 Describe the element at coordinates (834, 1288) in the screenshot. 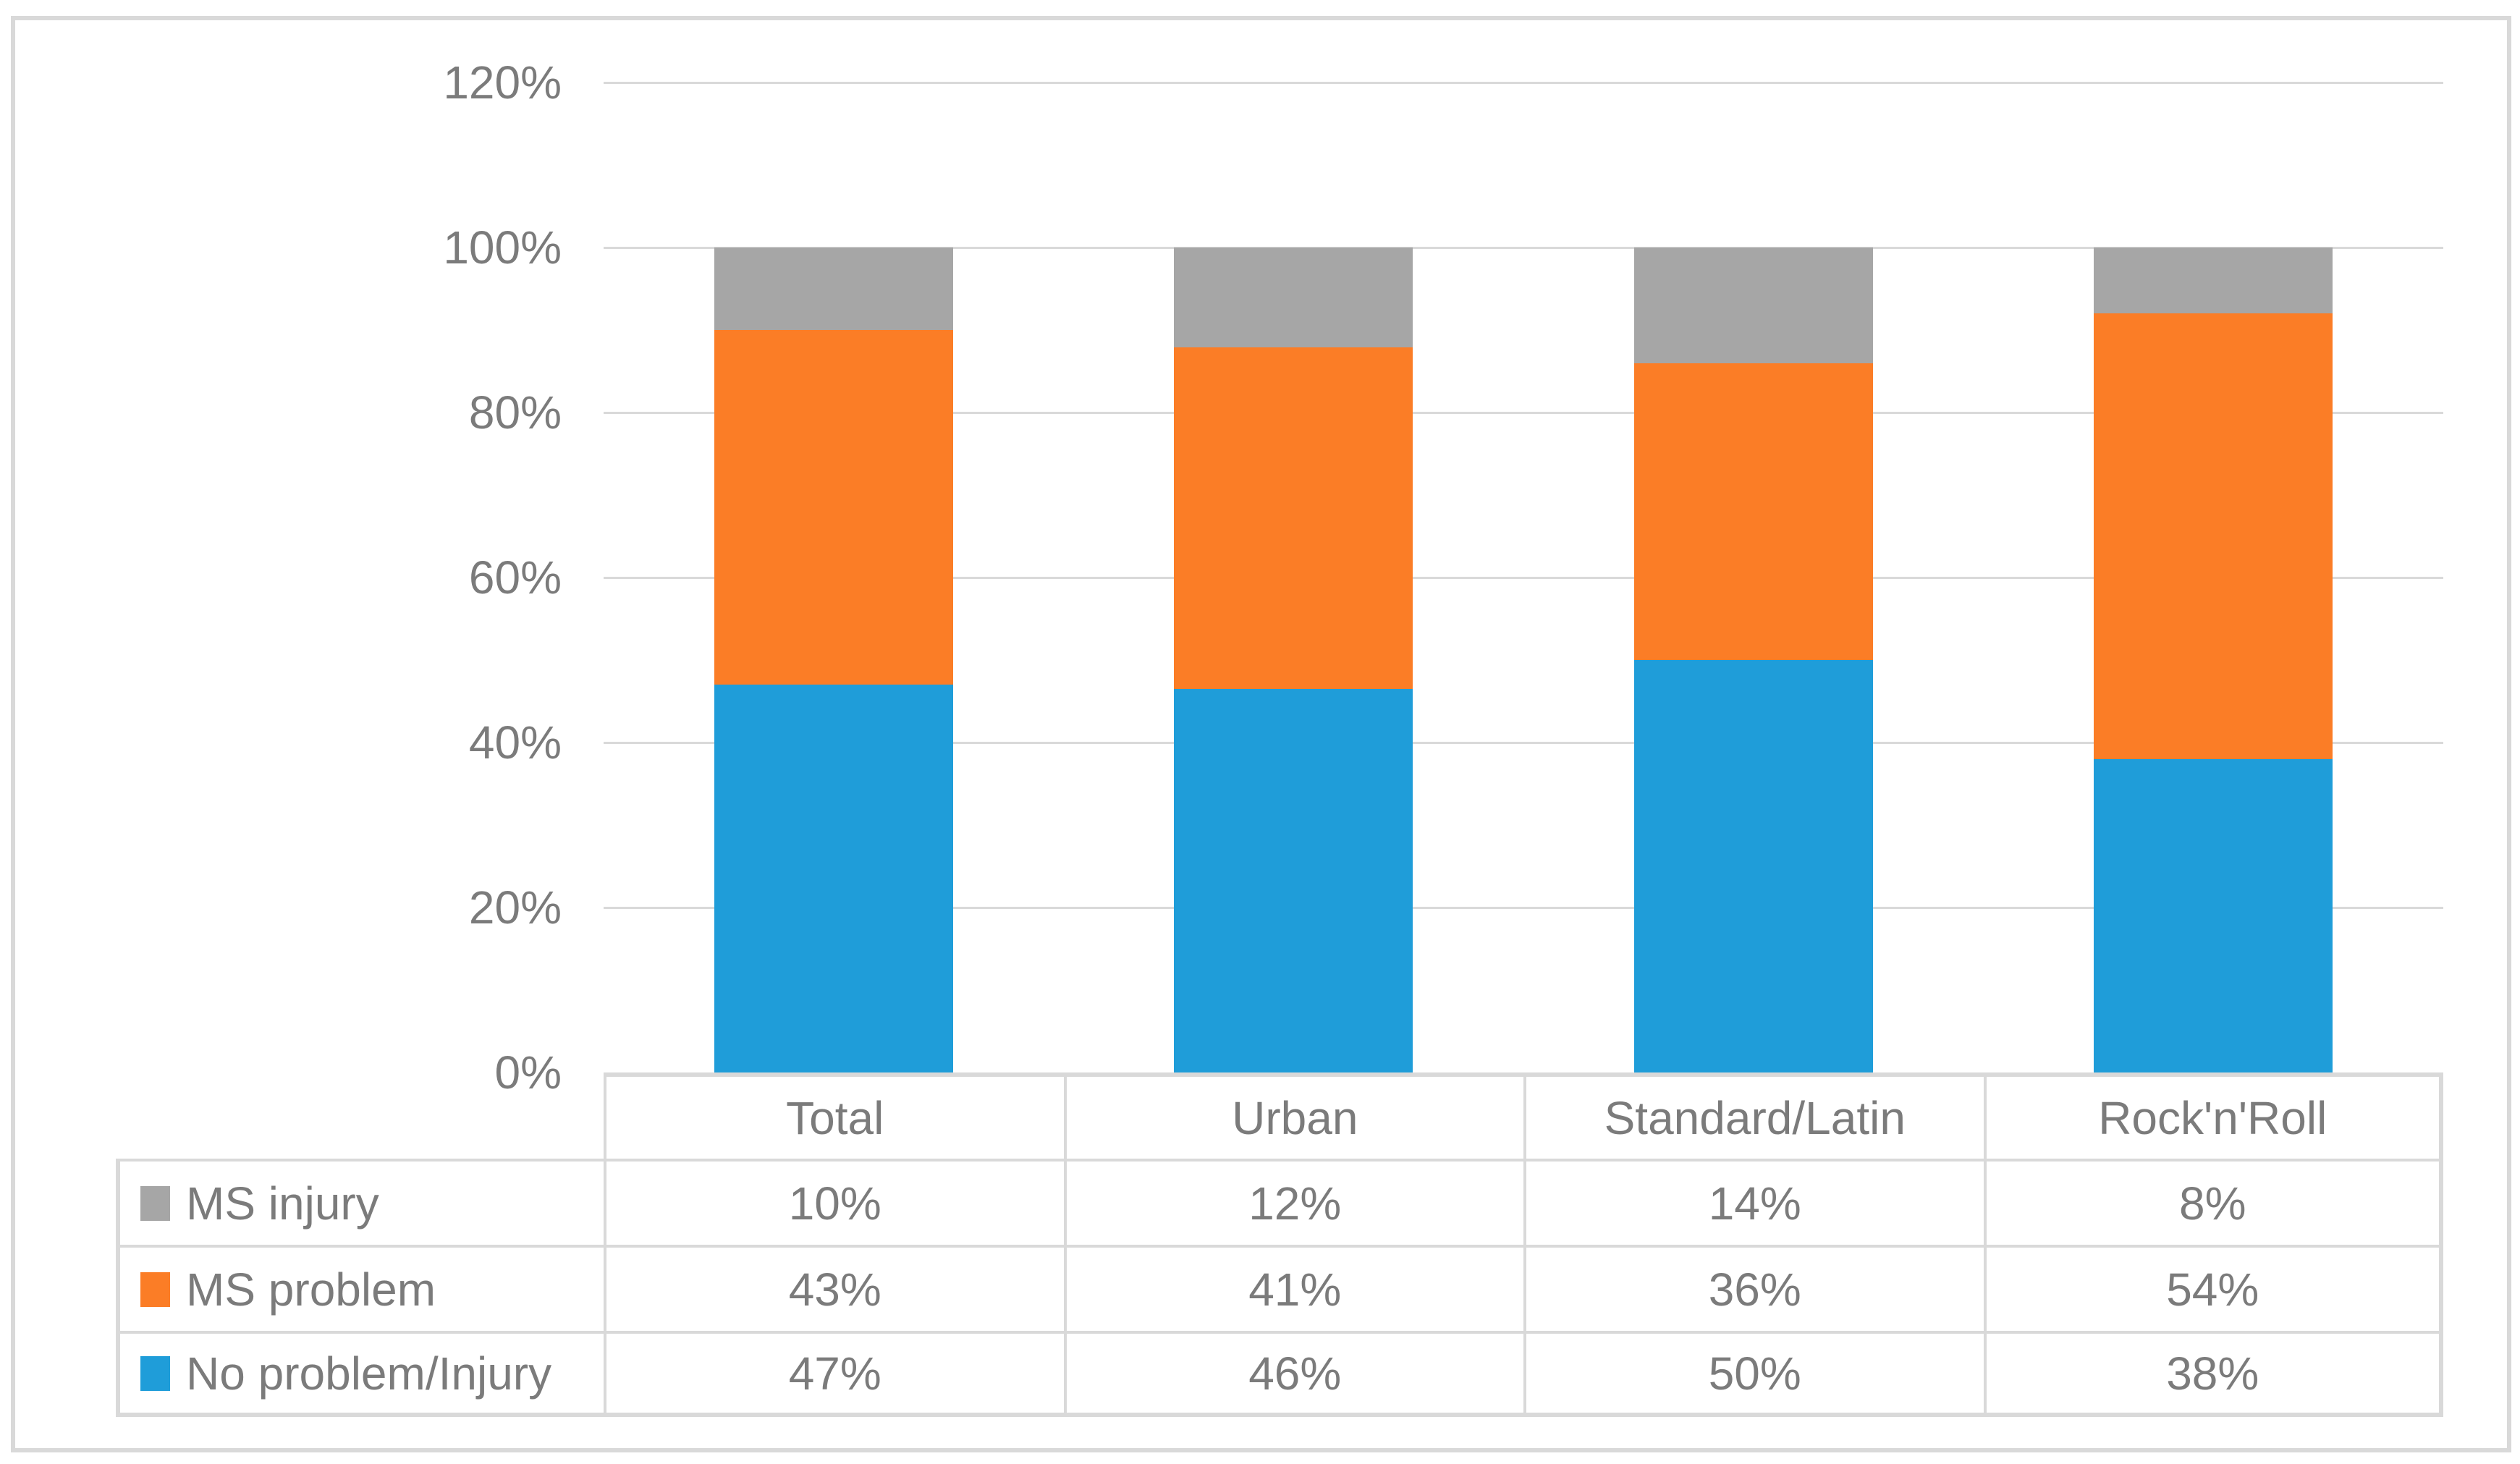

I see `value-cell-ms-problem-total: 43%` at that location.